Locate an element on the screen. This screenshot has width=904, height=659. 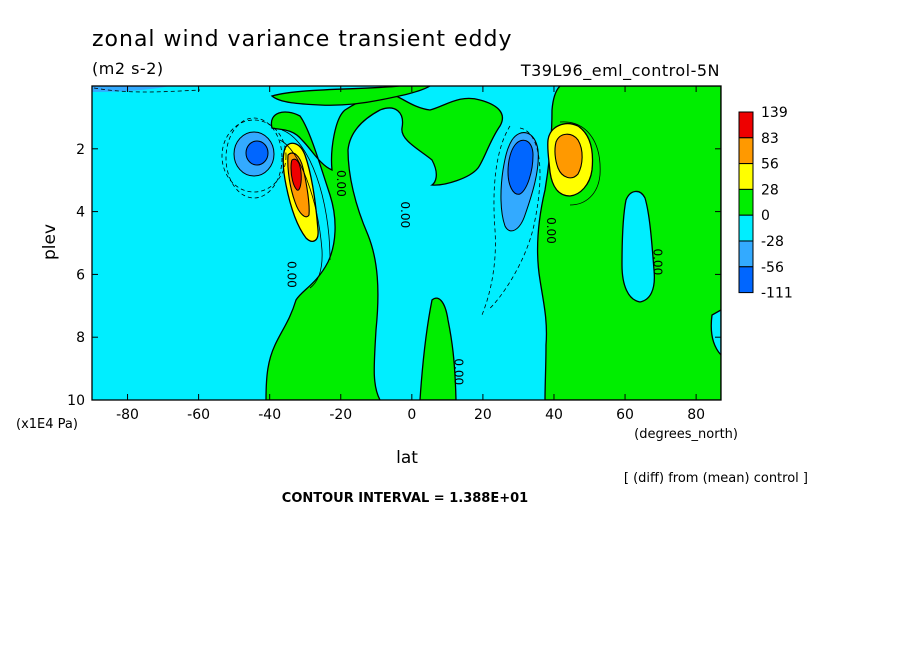
colorbar-label: -56 is located at coordinates (772, 268).